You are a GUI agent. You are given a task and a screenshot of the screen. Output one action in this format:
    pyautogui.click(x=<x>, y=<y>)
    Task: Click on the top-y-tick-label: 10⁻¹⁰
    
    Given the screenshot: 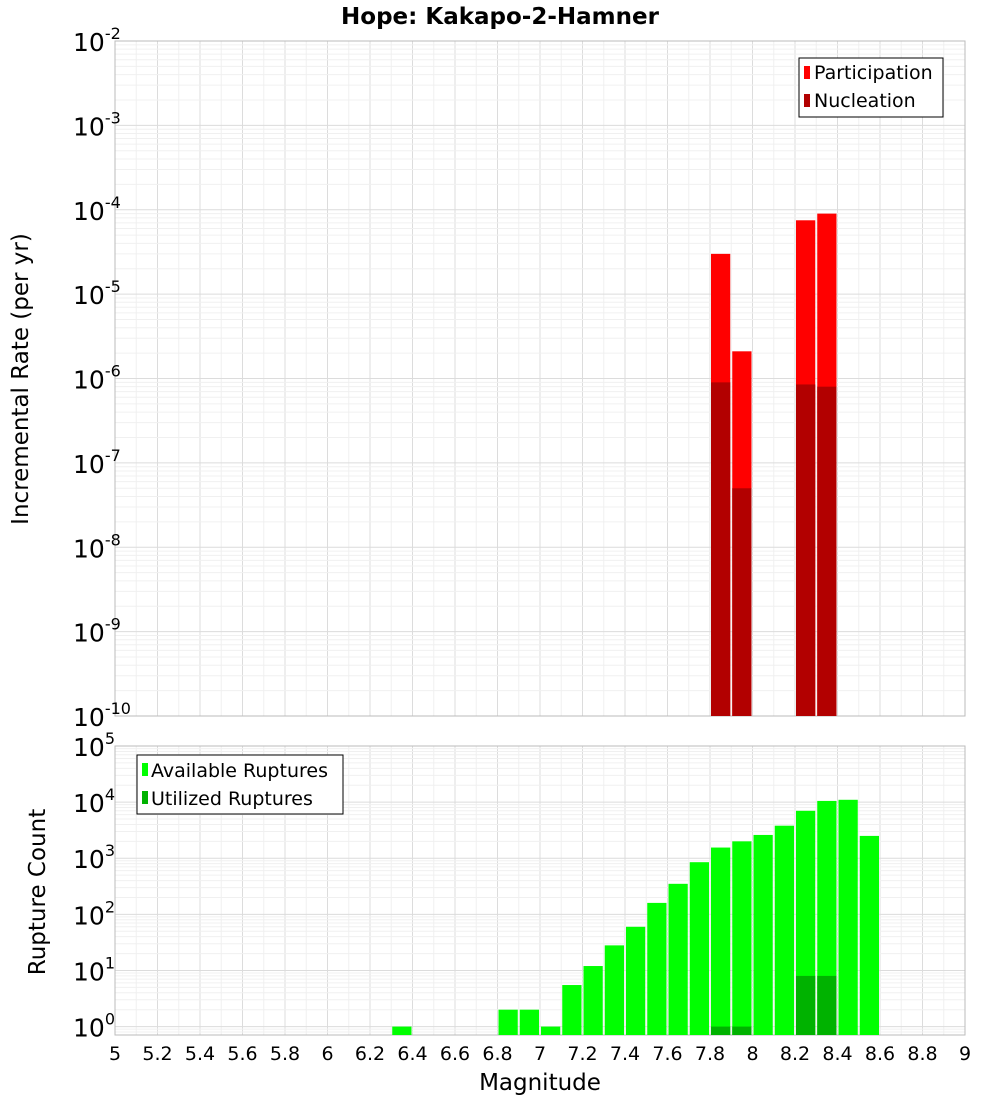 What is the action you would take?
    pyautogui.click(x=102, y=715)
    